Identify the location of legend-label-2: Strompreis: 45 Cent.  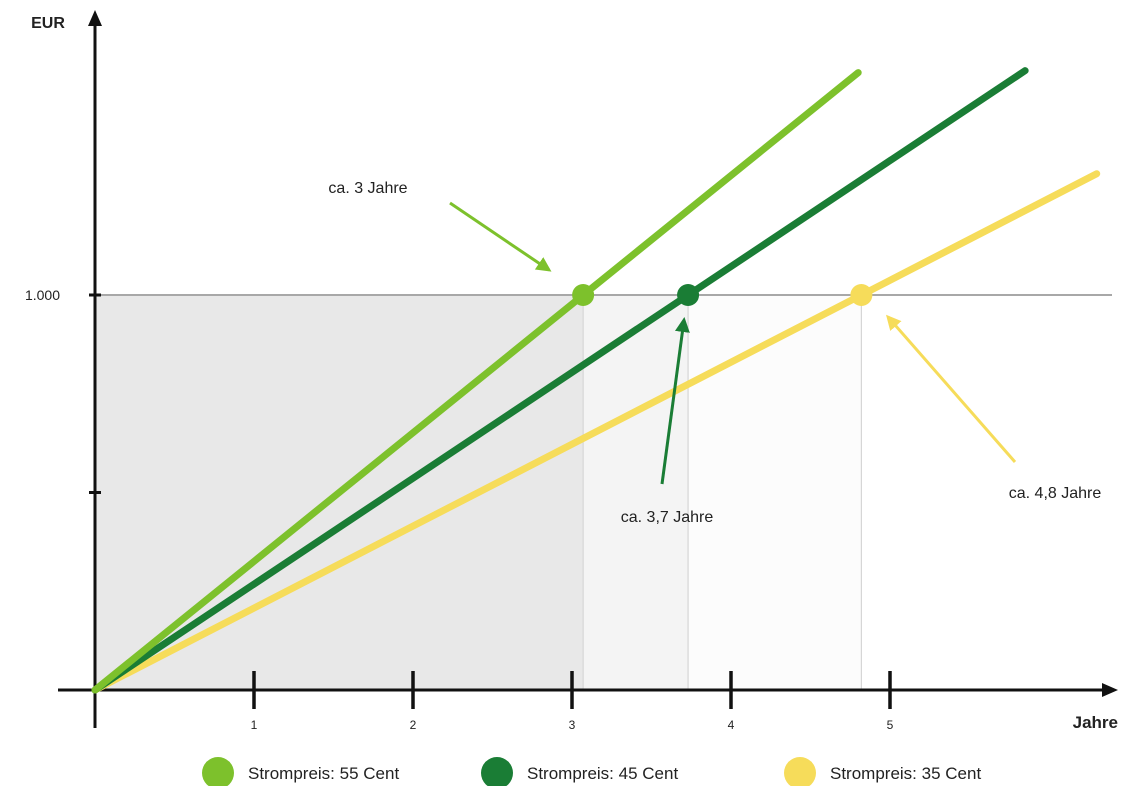
(602, 773).